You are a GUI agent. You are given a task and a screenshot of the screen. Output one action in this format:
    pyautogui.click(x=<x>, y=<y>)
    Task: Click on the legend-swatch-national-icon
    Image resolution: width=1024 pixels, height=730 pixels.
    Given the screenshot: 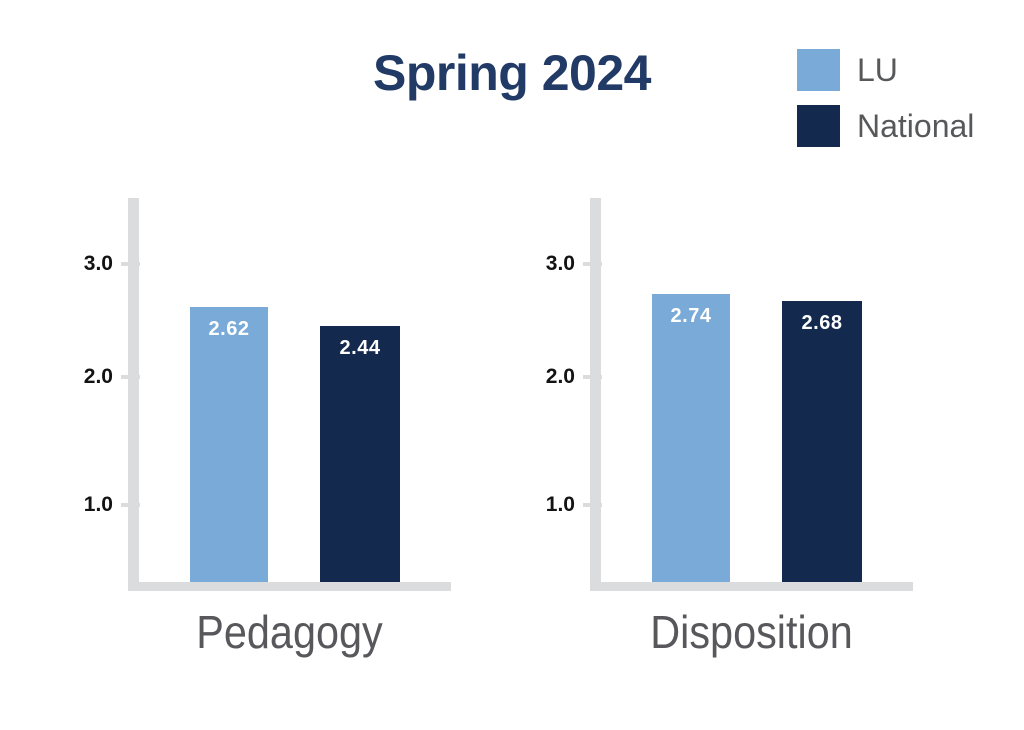 What is the action you would take?
    pyautogui.click(x=818, y=126)
    